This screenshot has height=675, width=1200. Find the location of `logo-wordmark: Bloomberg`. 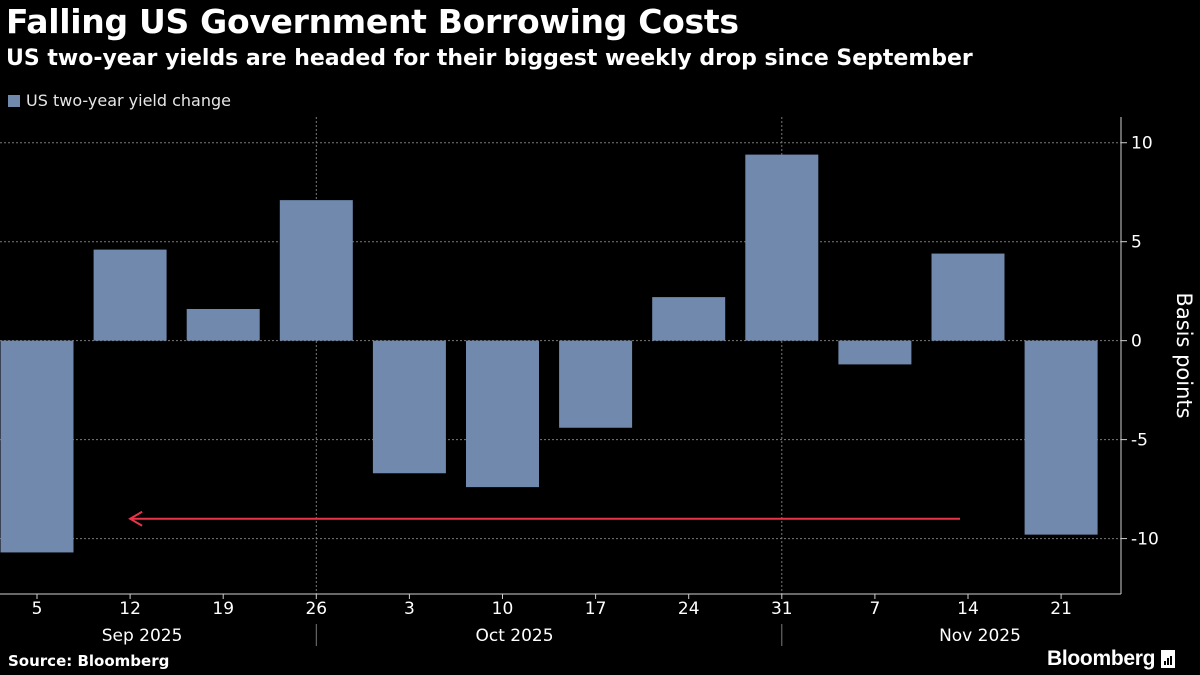

logo-wordmark: Bloomberg is located at coordinates (1101, 658).